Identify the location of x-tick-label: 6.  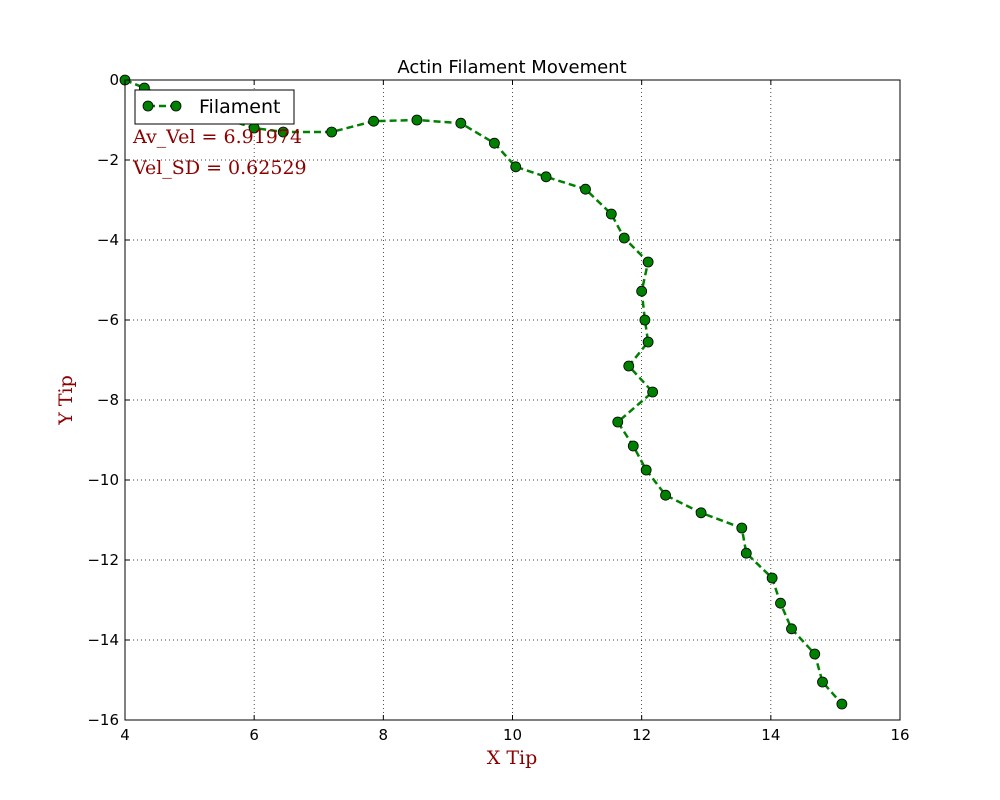
(254, 735).